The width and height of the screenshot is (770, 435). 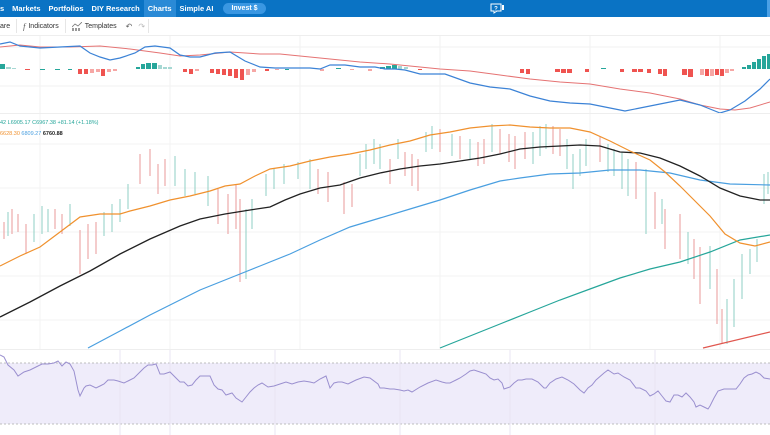 What do you see at coordinates (24, 26) in the screenshot?
I see `function-icon: f` at bounding box center [24, 26].